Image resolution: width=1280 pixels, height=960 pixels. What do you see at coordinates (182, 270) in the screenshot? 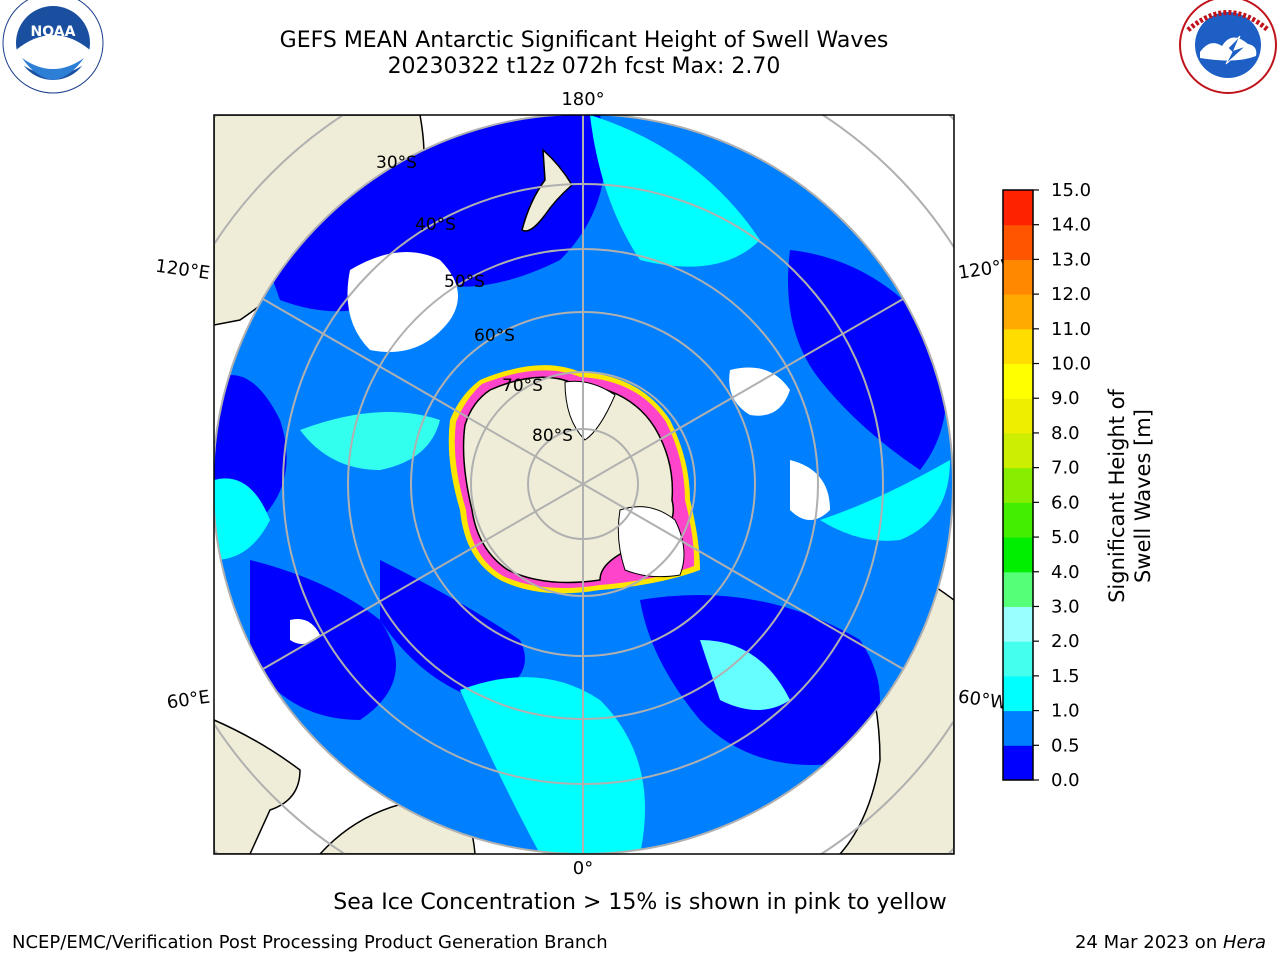
I see `lon-label-120e: 120°E` at bounding box center [182, 270].